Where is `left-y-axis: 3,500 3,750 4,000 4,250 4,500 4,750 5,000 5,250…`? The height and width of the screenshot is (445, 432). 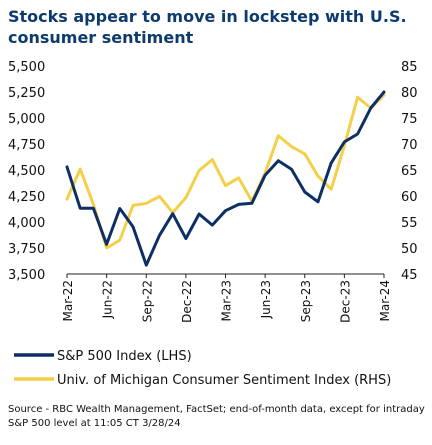 left-y-axis: 3,500 3,750 4,000 4,250 4,500 4,750 5,000 5,250… is located at coordinates (26, 171).